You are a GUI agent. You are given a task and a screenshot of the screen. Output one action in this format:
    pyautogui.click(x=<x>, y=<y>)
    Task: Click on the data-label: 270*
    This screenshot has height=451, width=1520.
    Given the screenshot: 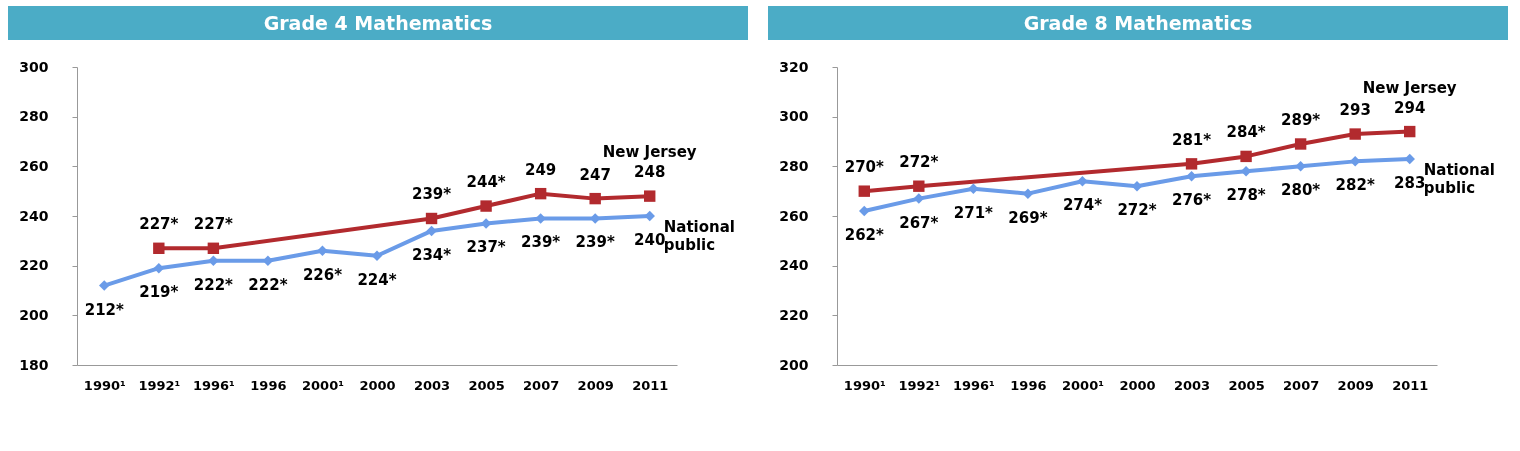 What is the action you would take?
    pyautogui.click(x=864, y=167)
    